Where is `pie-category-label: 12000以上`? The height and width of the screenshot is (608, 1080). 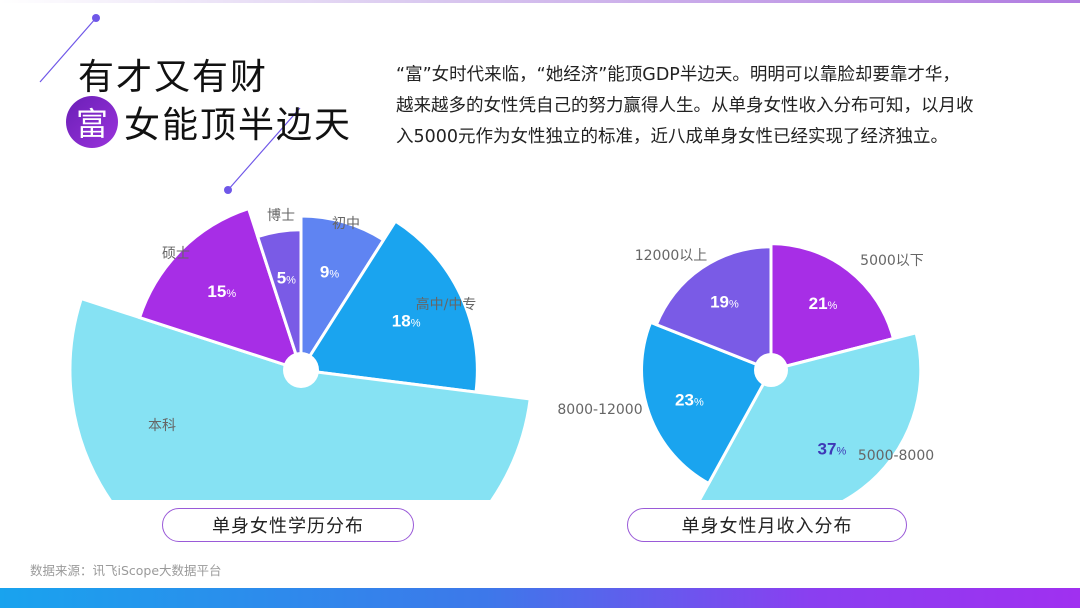 pie-category-label: 12000以上 is located at coordinates (671, 256).